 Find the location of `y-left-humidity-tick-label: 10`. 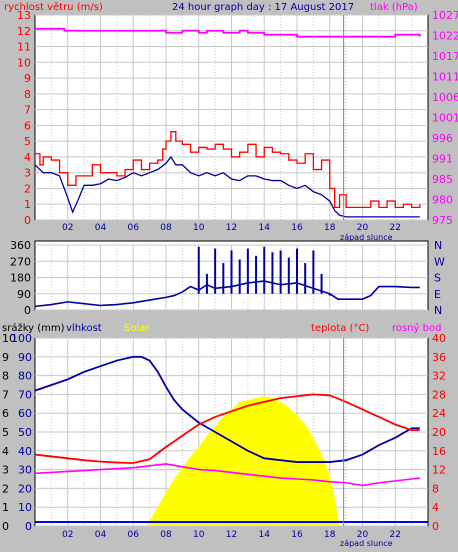

y-left-humidity-tick-label: 10 is located at coordinates (25, 507).